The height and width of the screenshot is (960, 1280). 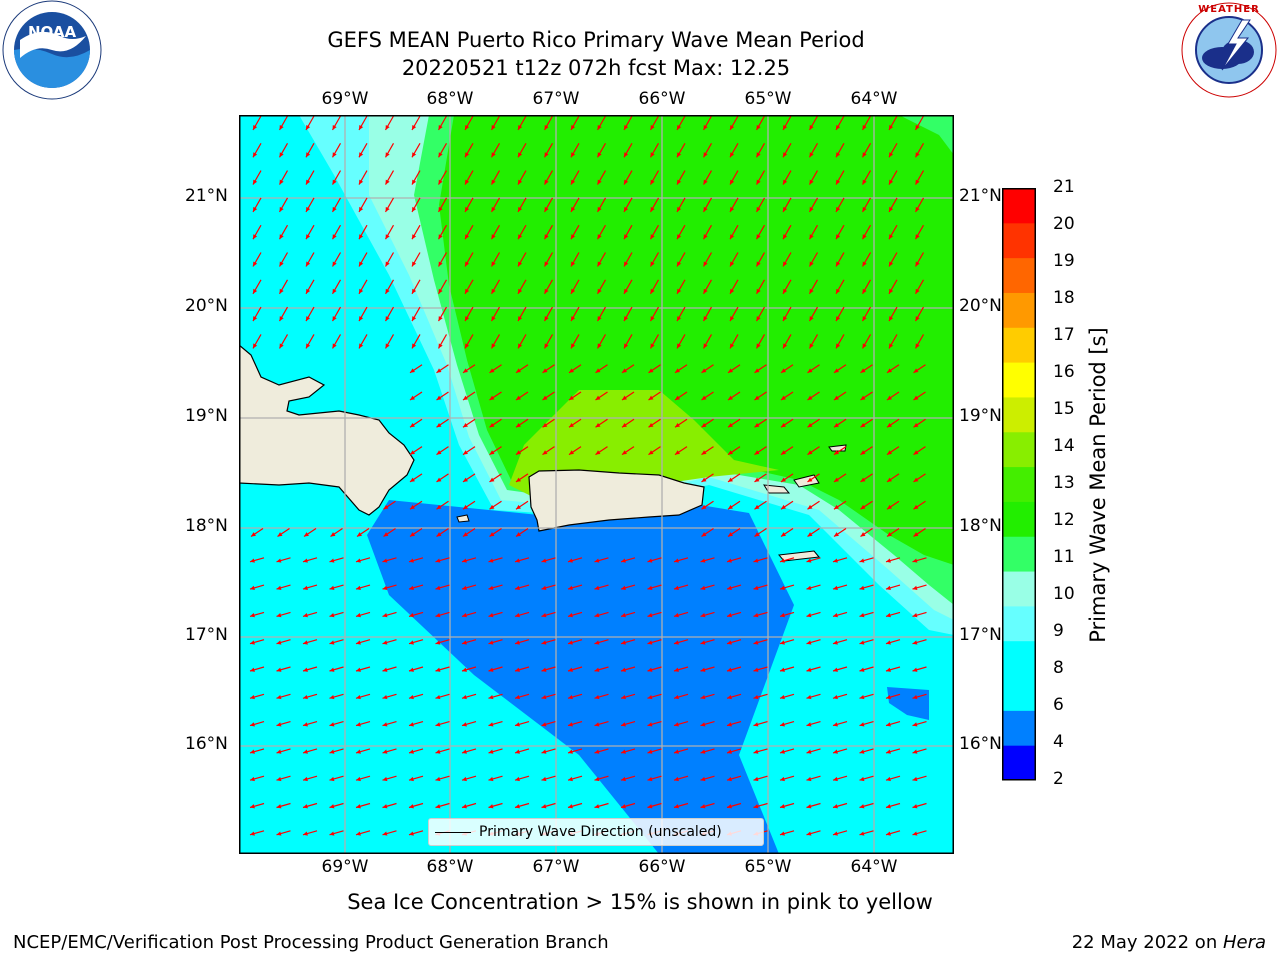 What do you see at coordinates (1064, 335) in the screenshot?
I see `colorbar-tick-label: 17` at bounding box center [1064, 335].